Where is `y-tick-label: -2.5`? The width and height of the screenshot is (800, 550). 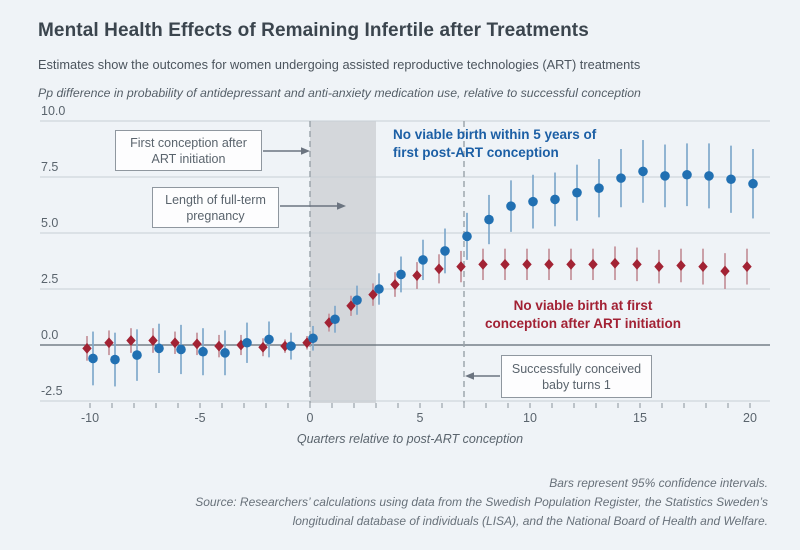 y-tick-label: -2.5 is located at coordinates (52, 391).